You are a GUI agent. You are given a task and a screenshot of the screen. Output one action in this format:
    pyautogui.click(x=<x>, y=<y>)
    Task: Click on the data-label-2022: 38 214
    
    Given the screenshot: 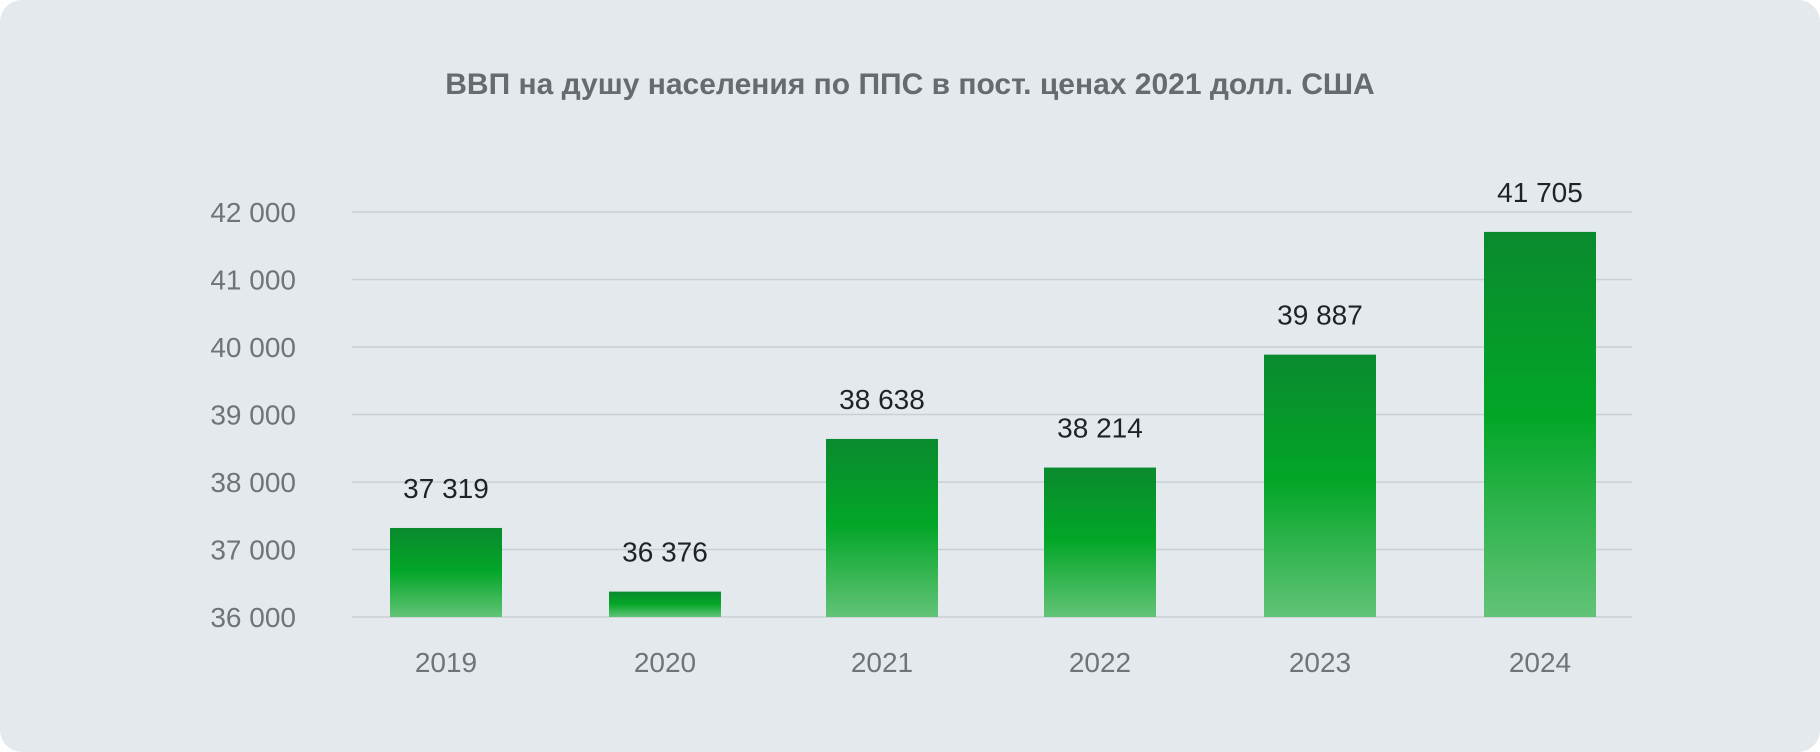 What is the action you would take?
    pyautogui.click(x=1100, y=428)
    